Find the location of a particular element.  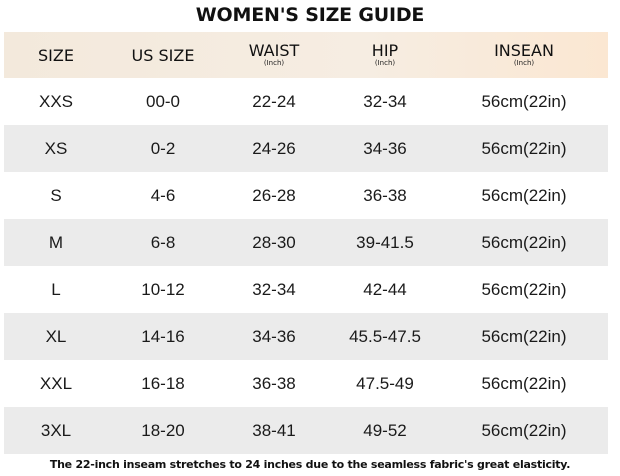

table-row: XXS 00-0 22-24 32-34 56cm(22in) is located at coordinates (306, 101).